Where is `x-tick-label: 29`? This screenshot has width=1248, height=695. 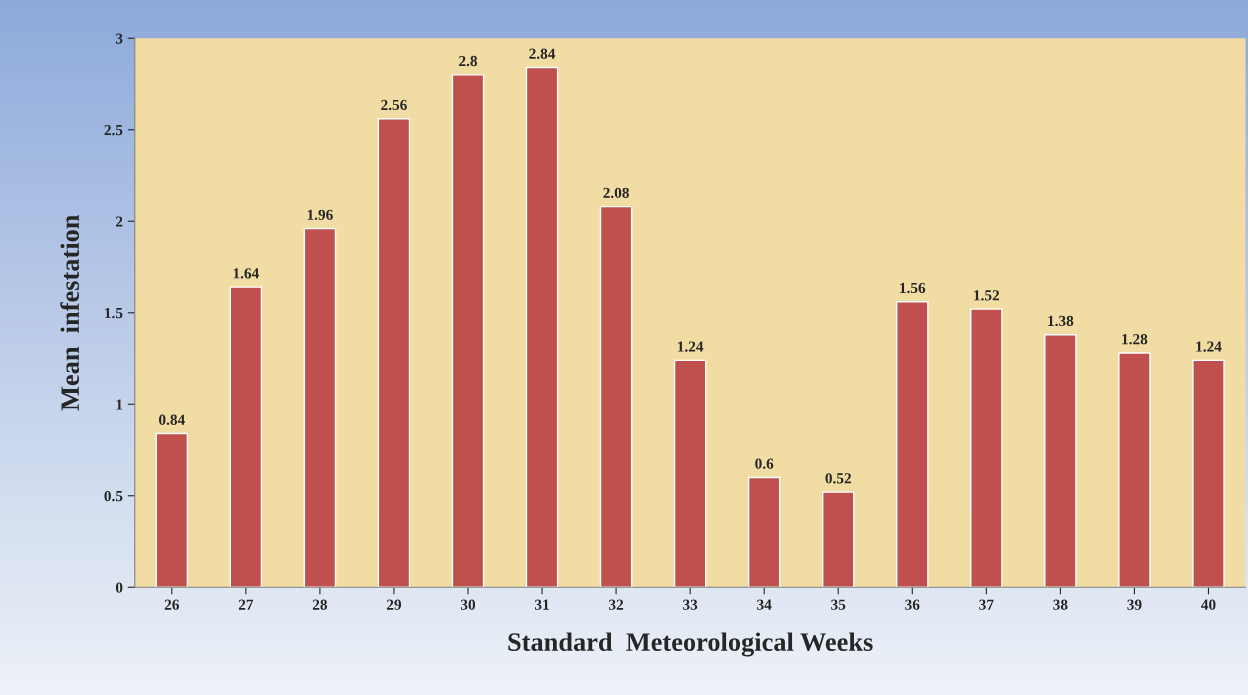
x-tick-label: 29 is located at coordinates (394, 604).